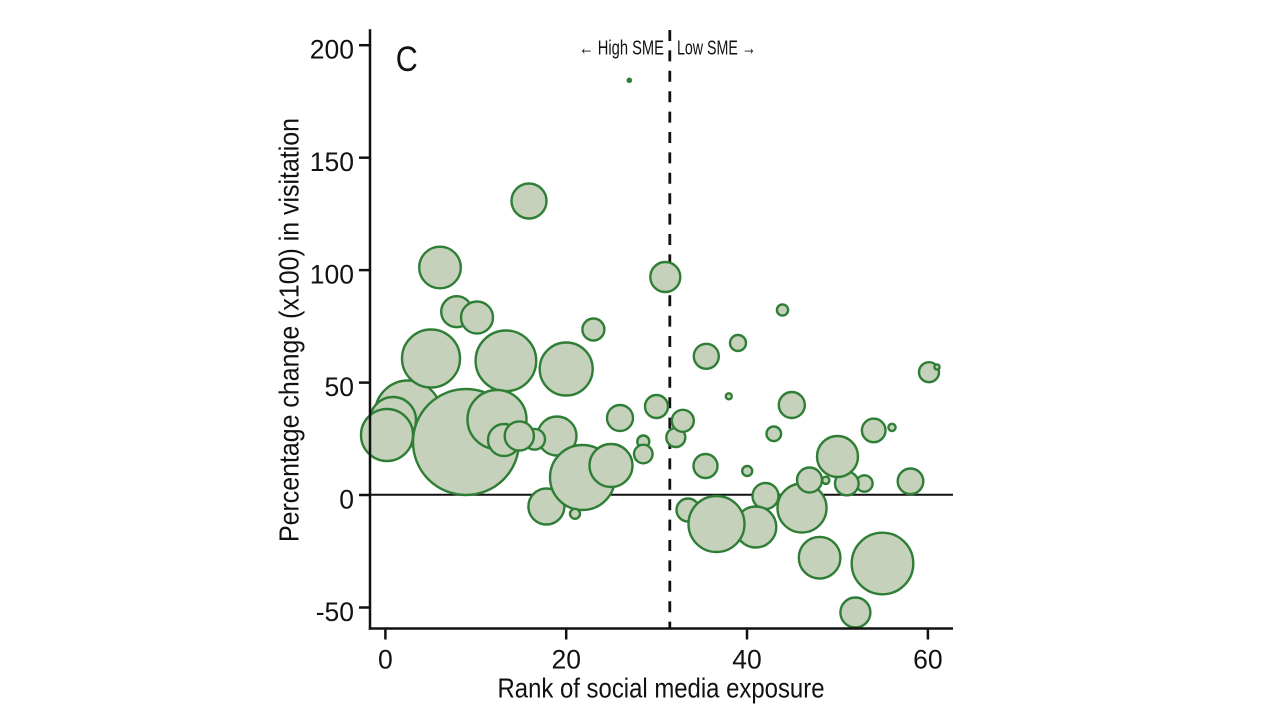  Describe the element at coordinates (332, 162) in the screenshot. I see `svg-text: 150` at that location.